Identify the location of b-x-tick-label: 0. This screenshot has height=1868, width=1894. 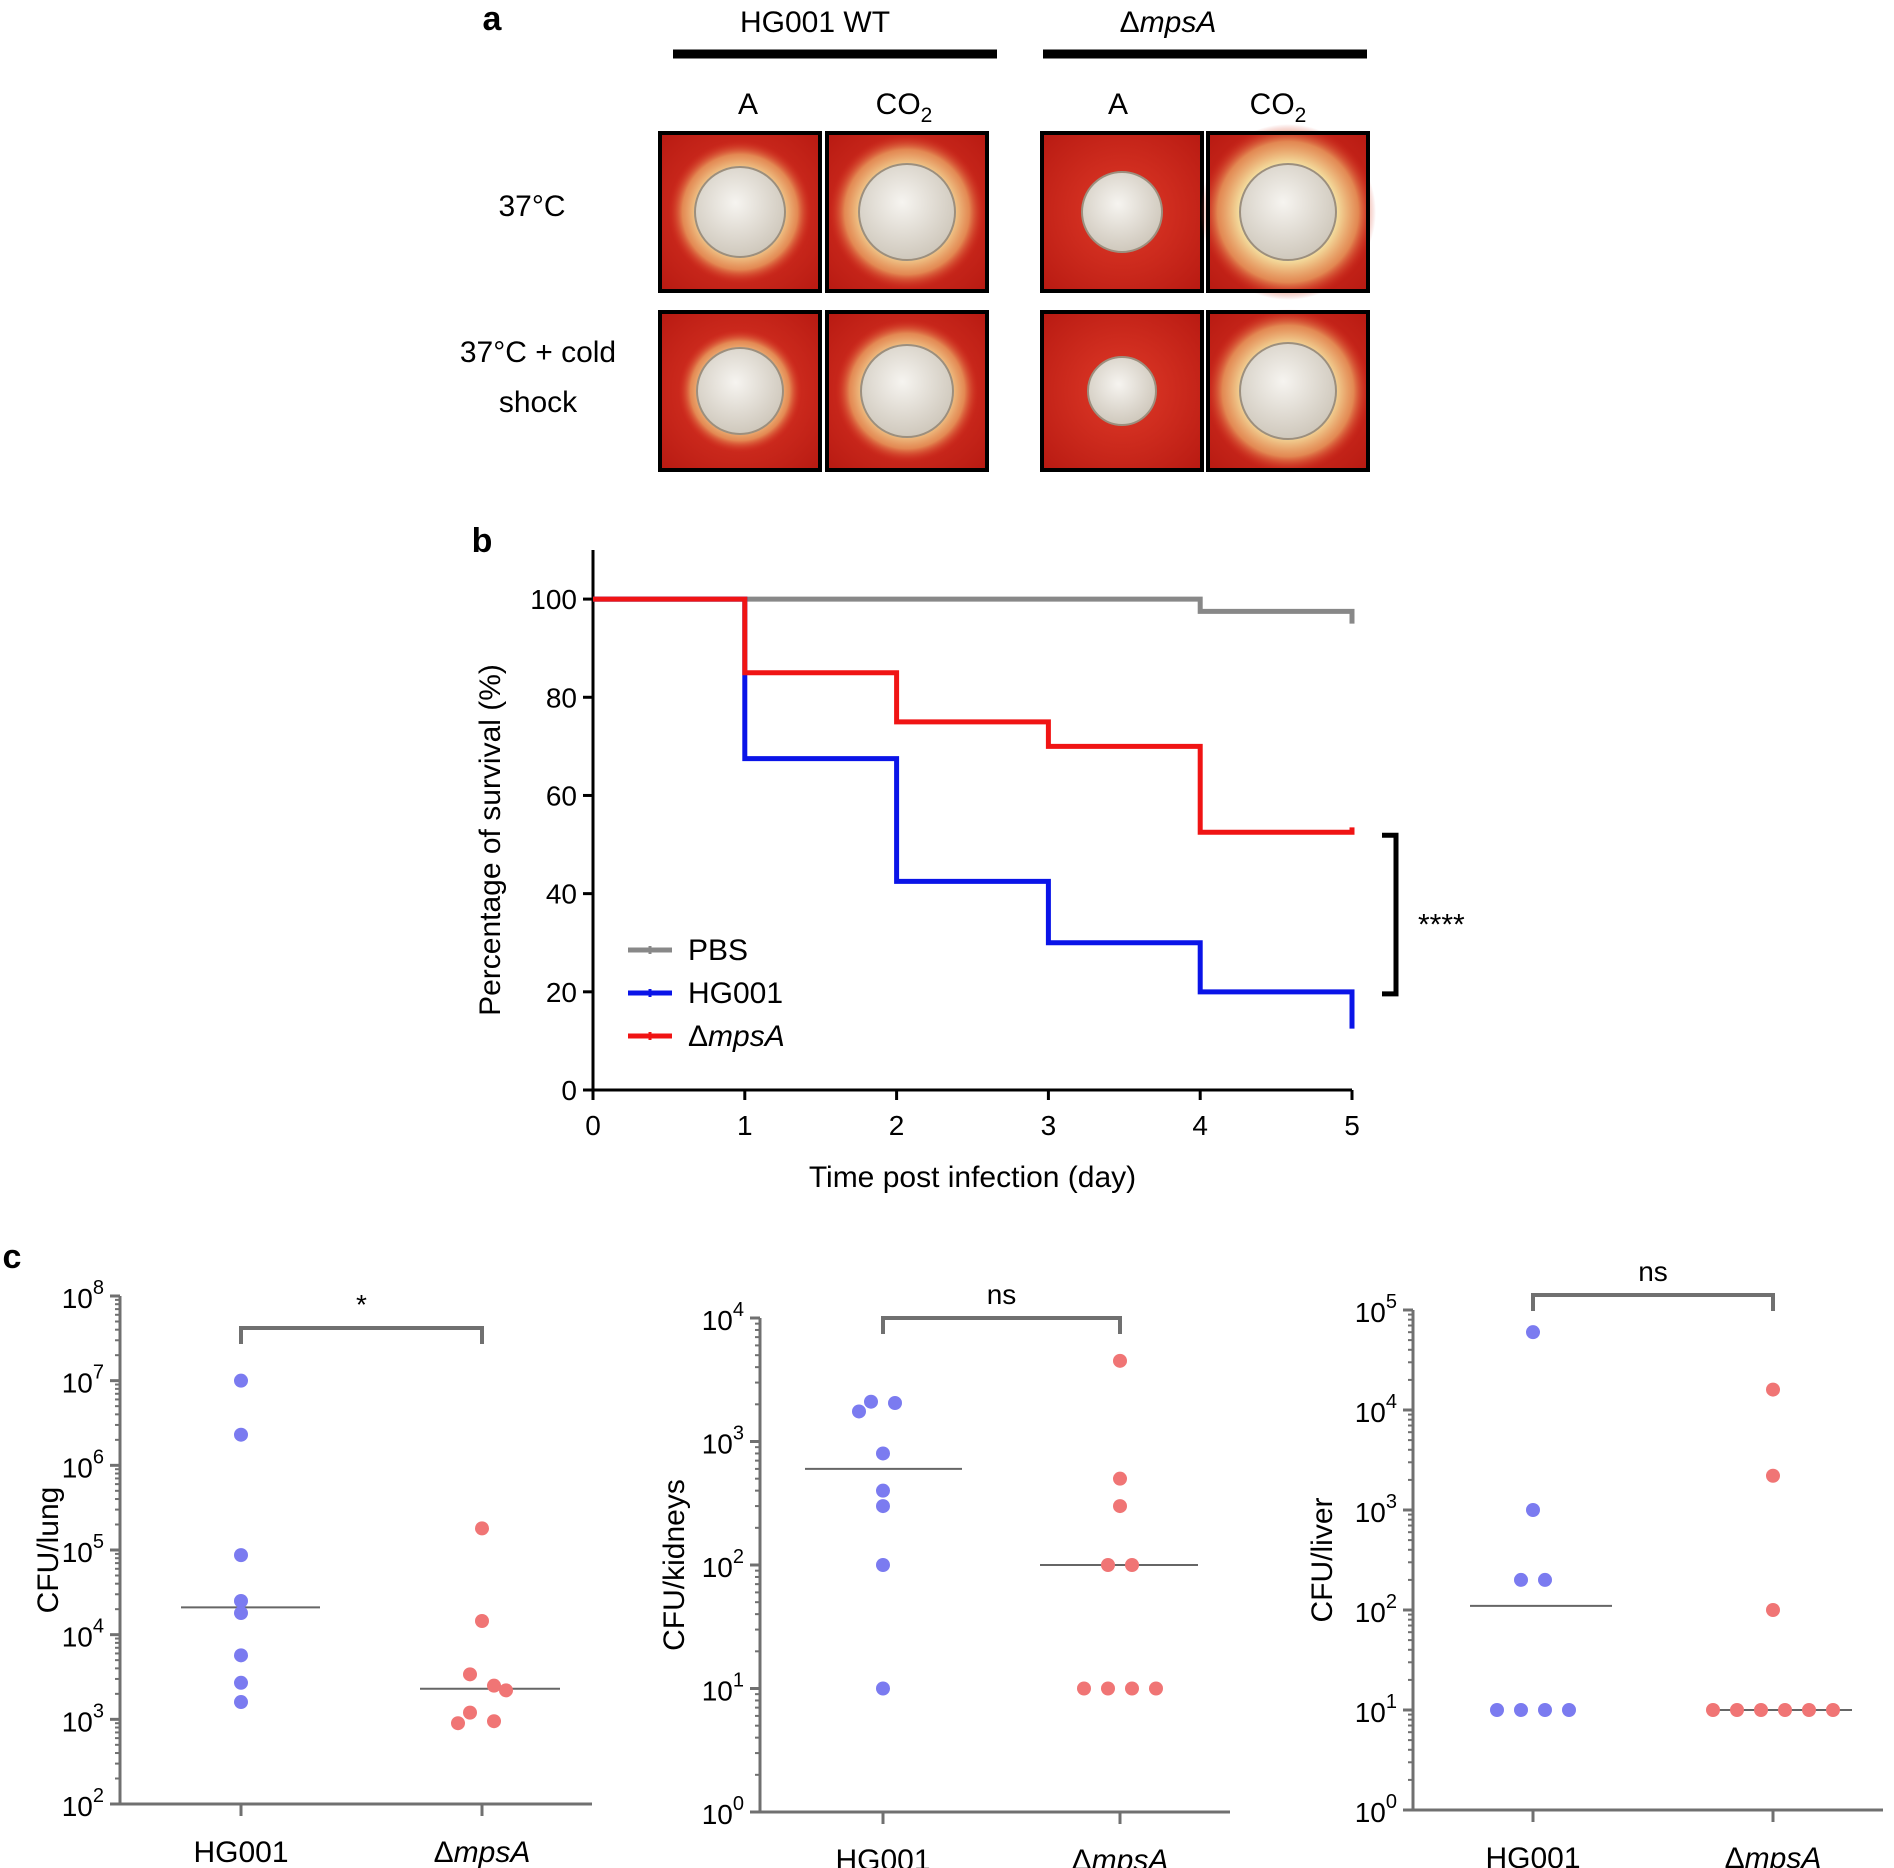
(593, 1125).